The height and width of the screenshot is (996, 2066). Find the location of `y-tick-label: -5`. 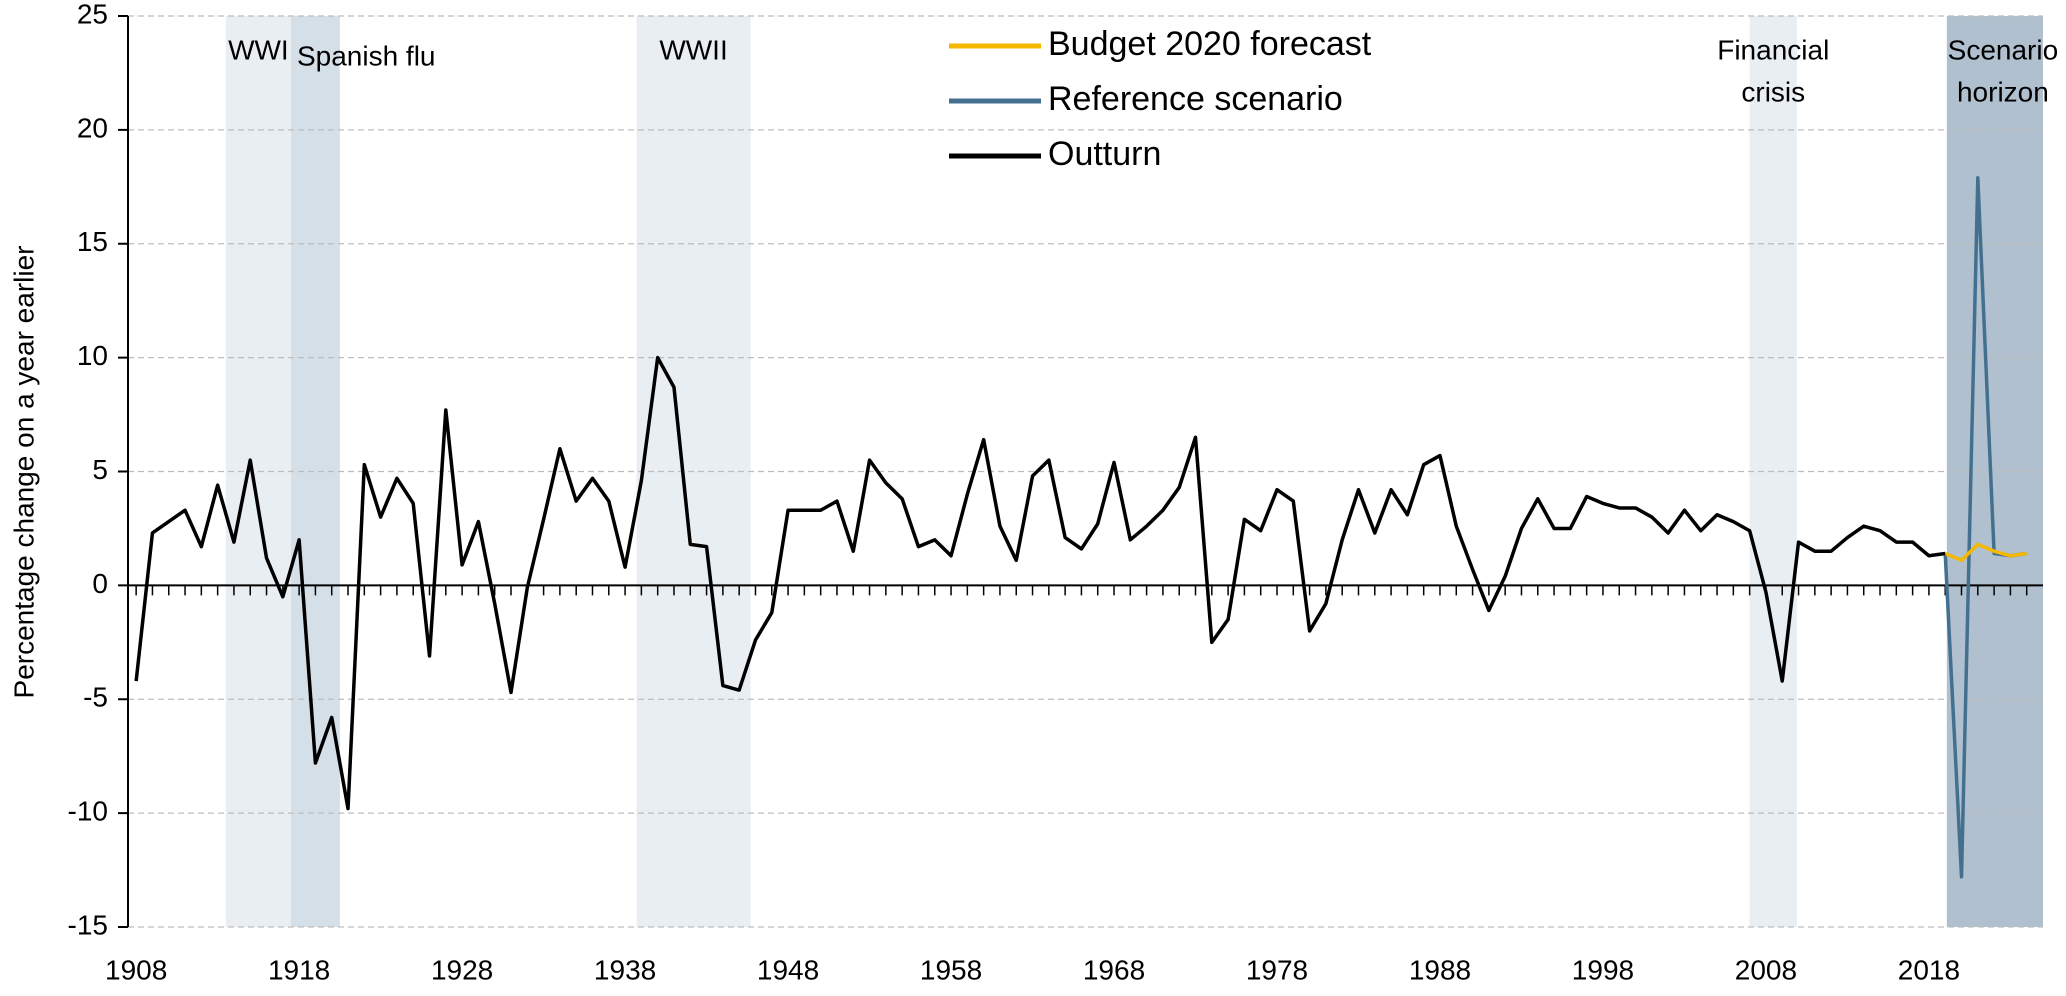

y-tick-label: -5 is located at coordinates (95, 697).